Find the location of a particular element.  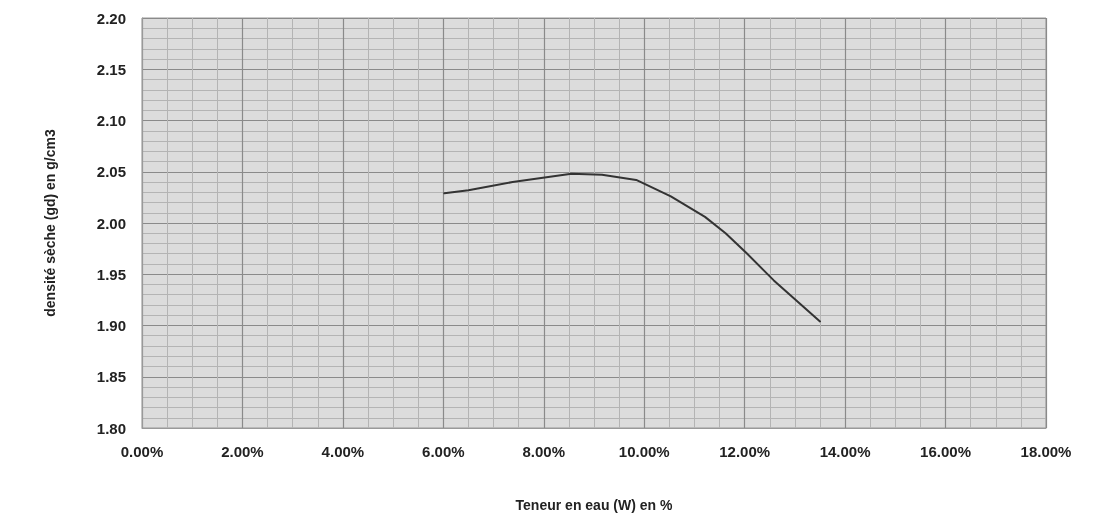

x-tick-label: 2.00% is located at coordinates (242, 451).